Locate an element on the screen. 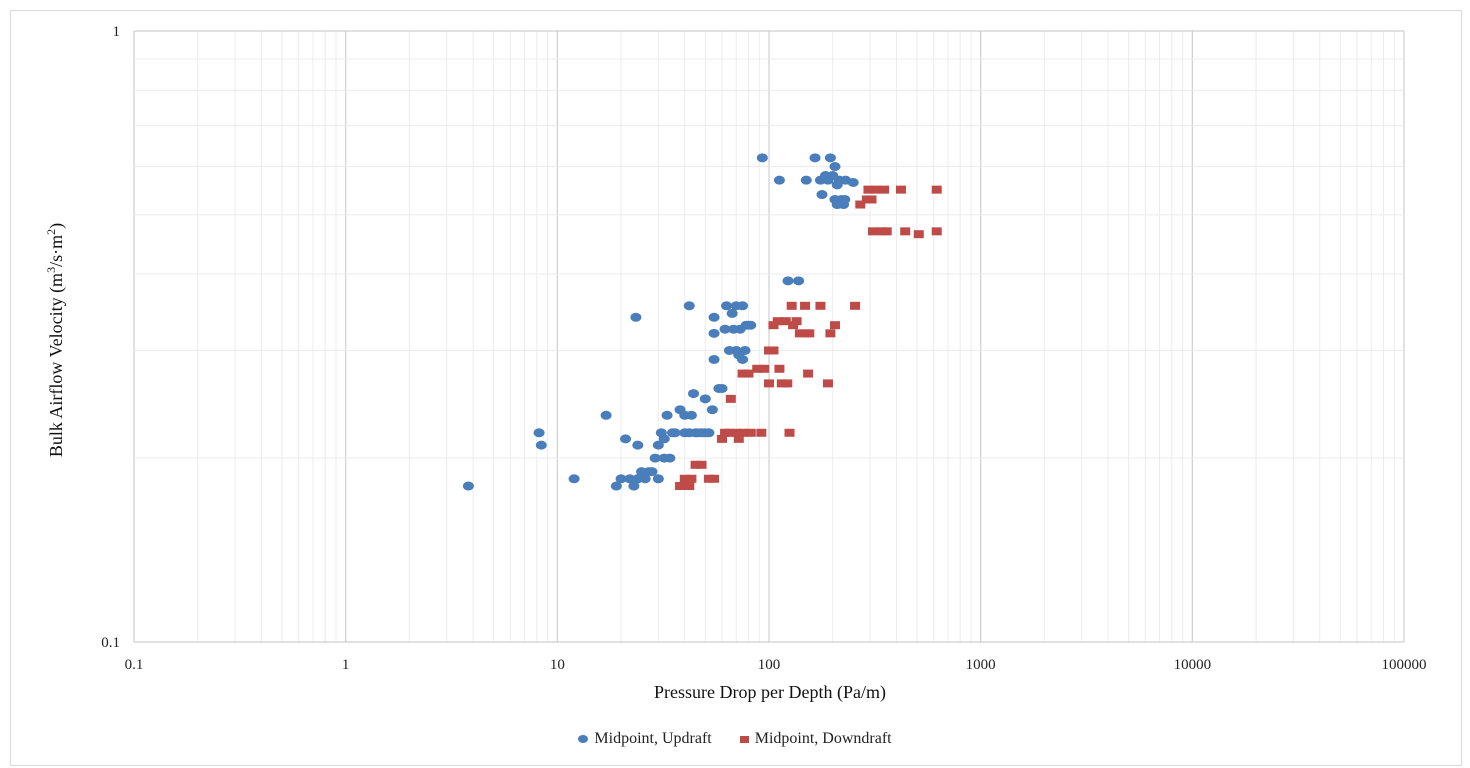 Image resolution: width=1470 pixels, height=768 pixels. square-marker-icon is located at coordinates (744, 739).